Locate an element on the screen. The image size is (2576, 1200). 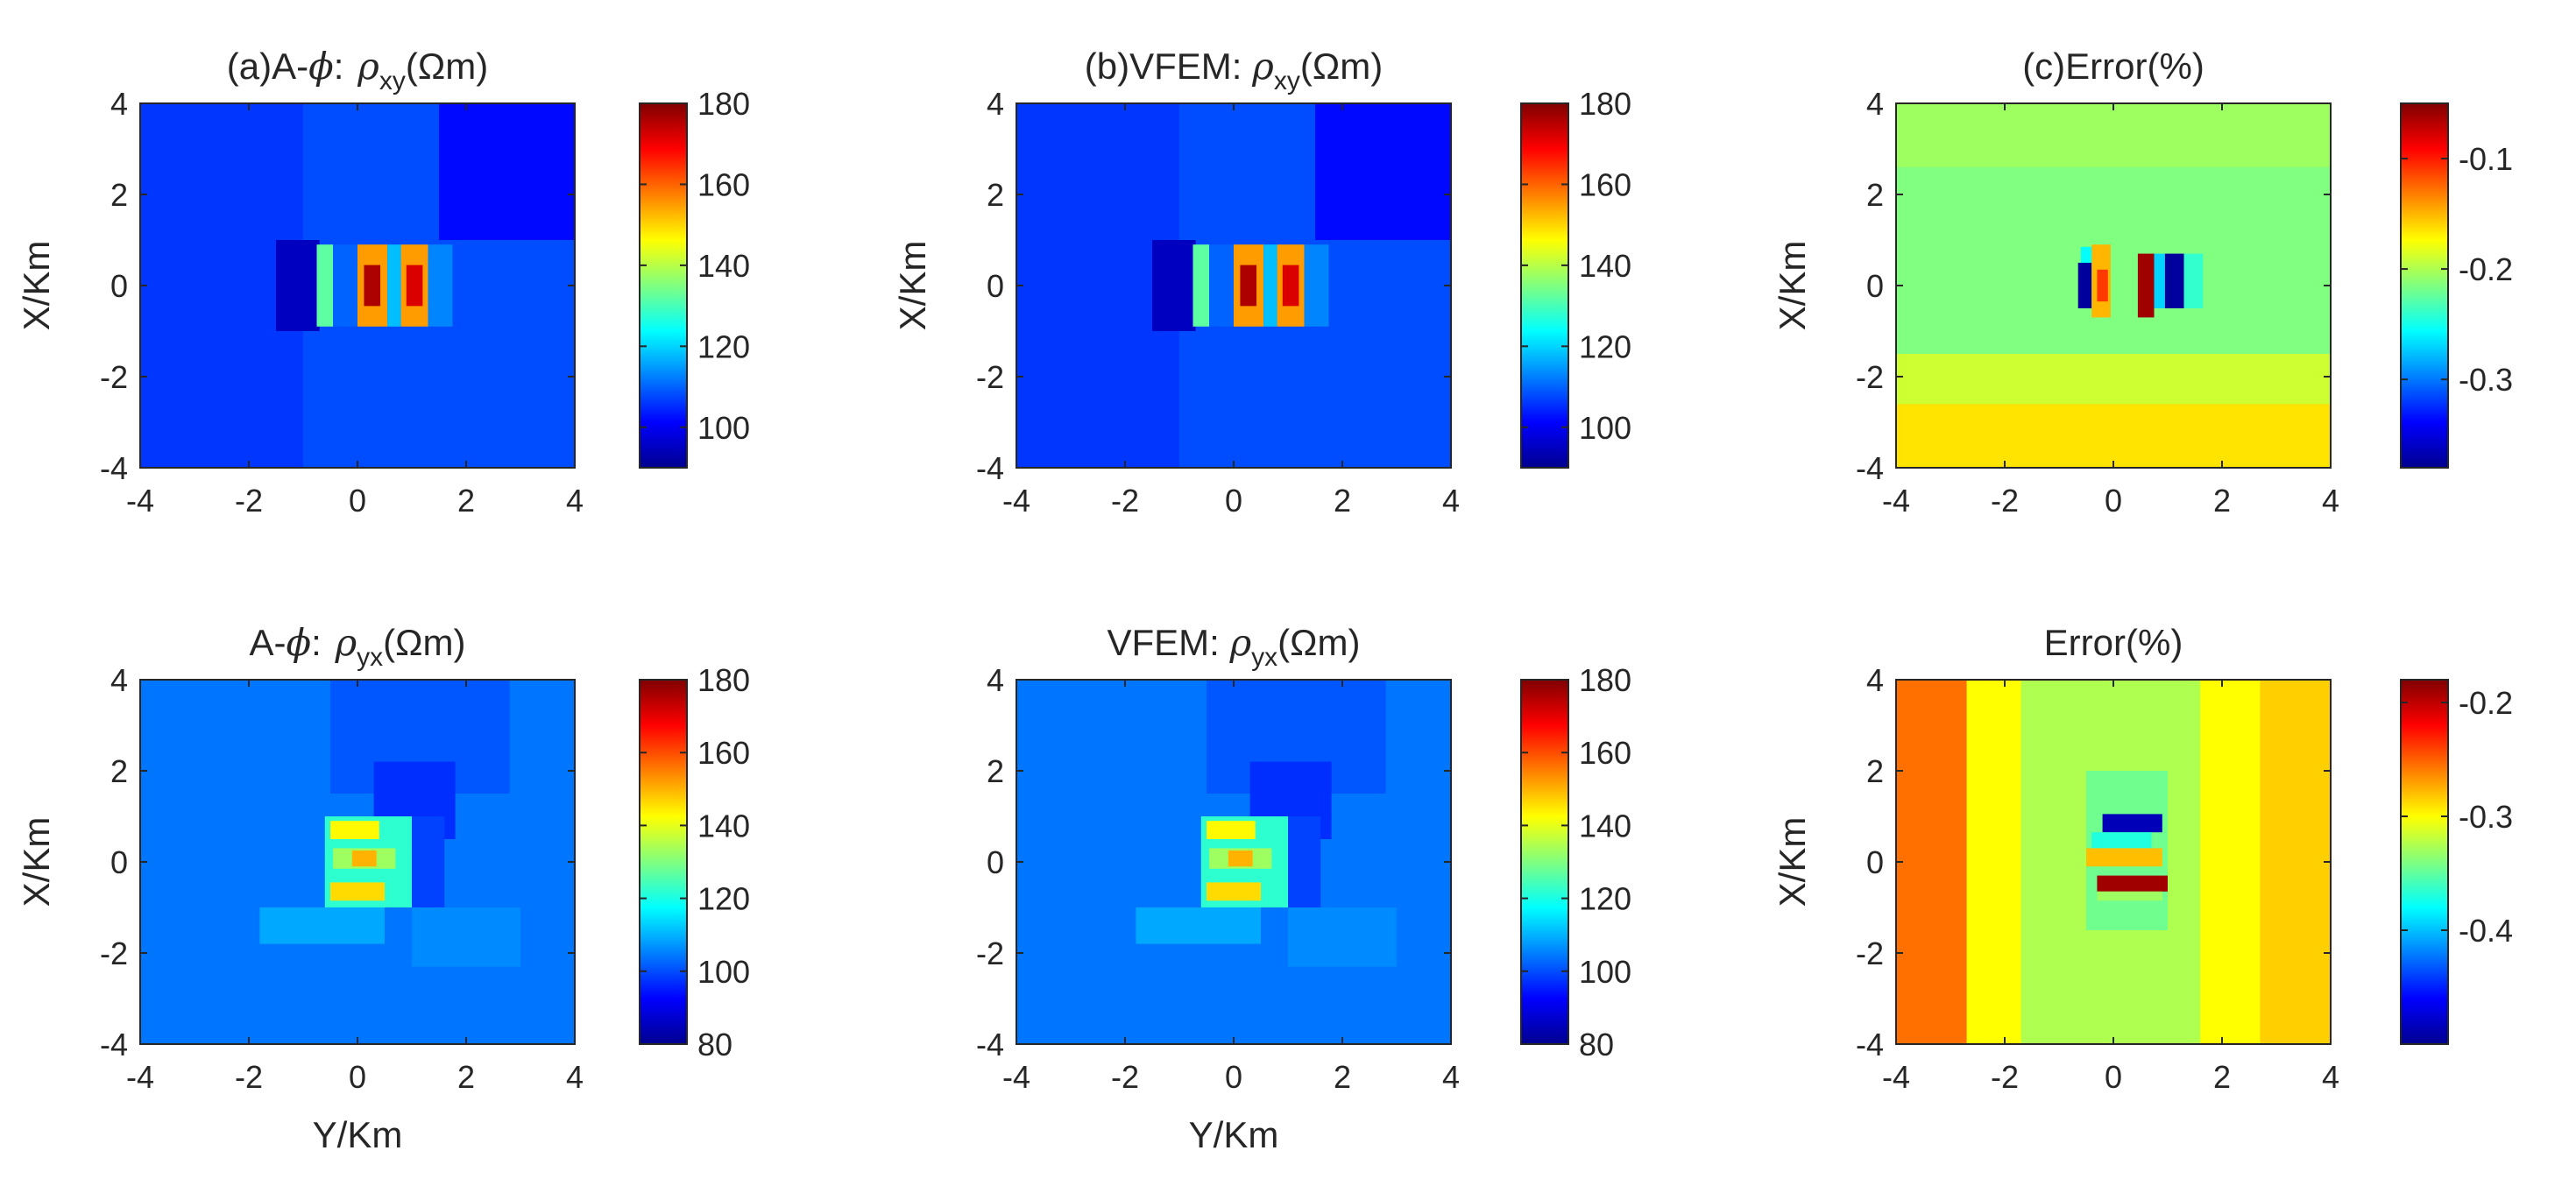
colorbar-tick-label: -0.1 is located at coordinates (2486, 159).